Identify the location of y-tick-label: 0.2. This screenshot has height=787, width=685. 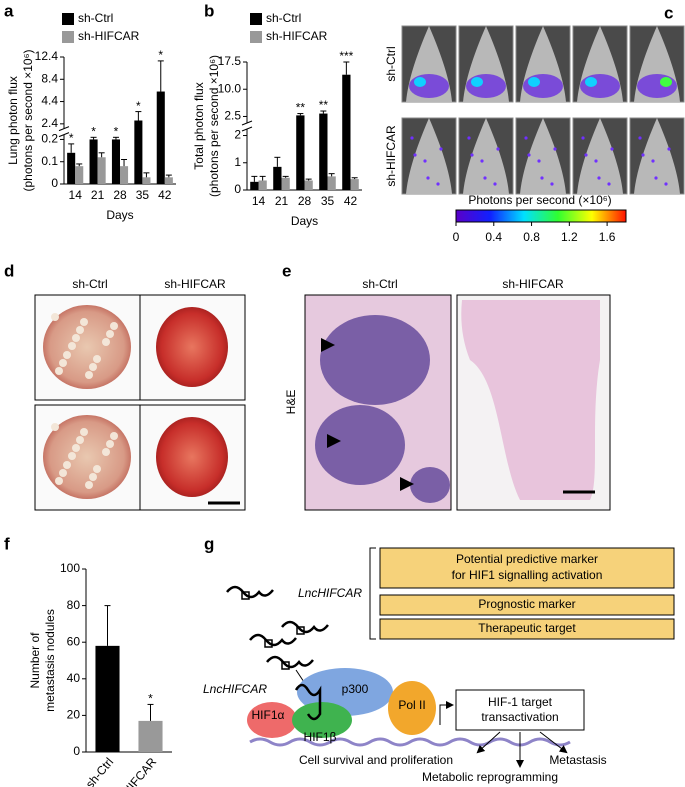
(49, 139).